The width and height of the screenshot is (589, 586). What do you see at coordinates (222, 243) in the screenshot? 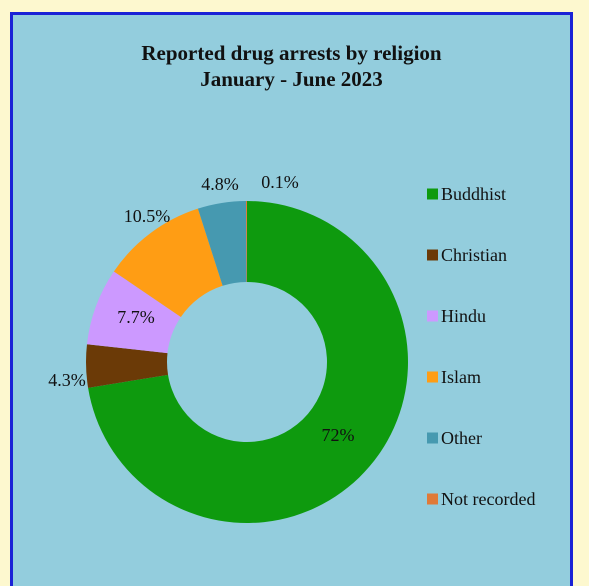
I see `slice-other` at bounding box center [222, 243].